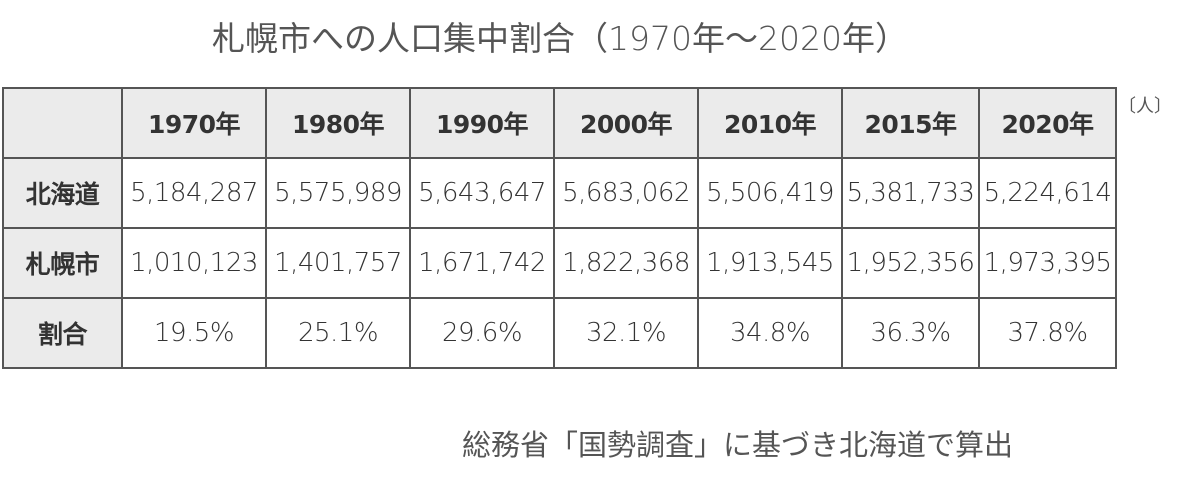 The height and width of the screenshot is (486, 1191). What do you see at coordinates (910, 333) in the screenshot?
I see `data-cell: 36.3%` at bounding box center [910, 333].